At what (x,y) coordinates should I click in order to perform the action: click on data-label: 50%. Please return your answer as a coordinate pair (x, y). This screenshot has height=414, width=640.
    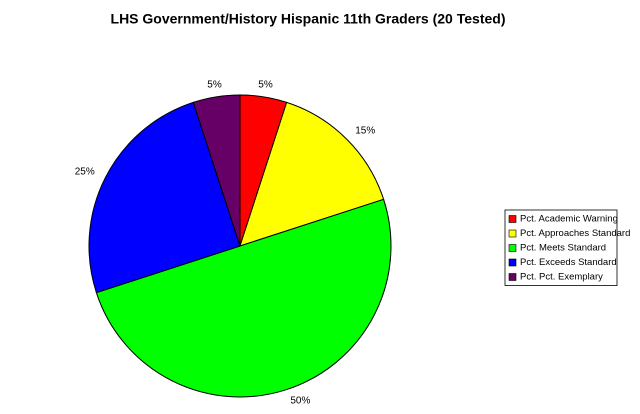
    Looking at the image, I should click on (300, 401).